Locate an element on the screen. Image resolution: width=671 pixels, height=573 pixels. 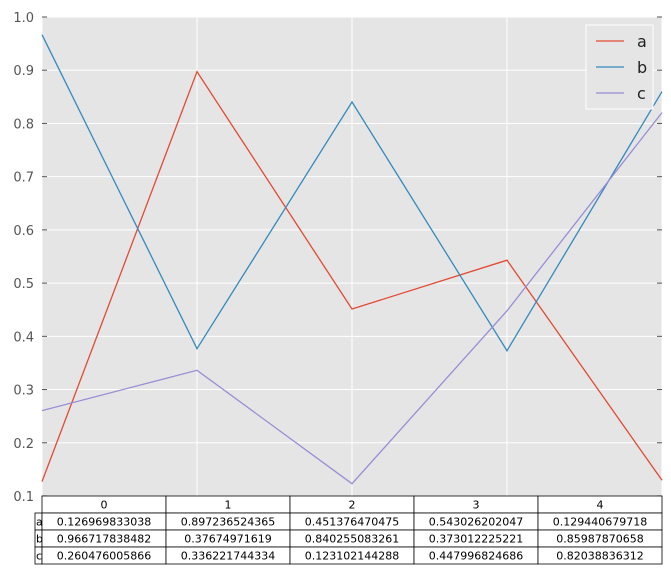
table-cell-value: 0.129440679718 is located at coordinates (600, 522).